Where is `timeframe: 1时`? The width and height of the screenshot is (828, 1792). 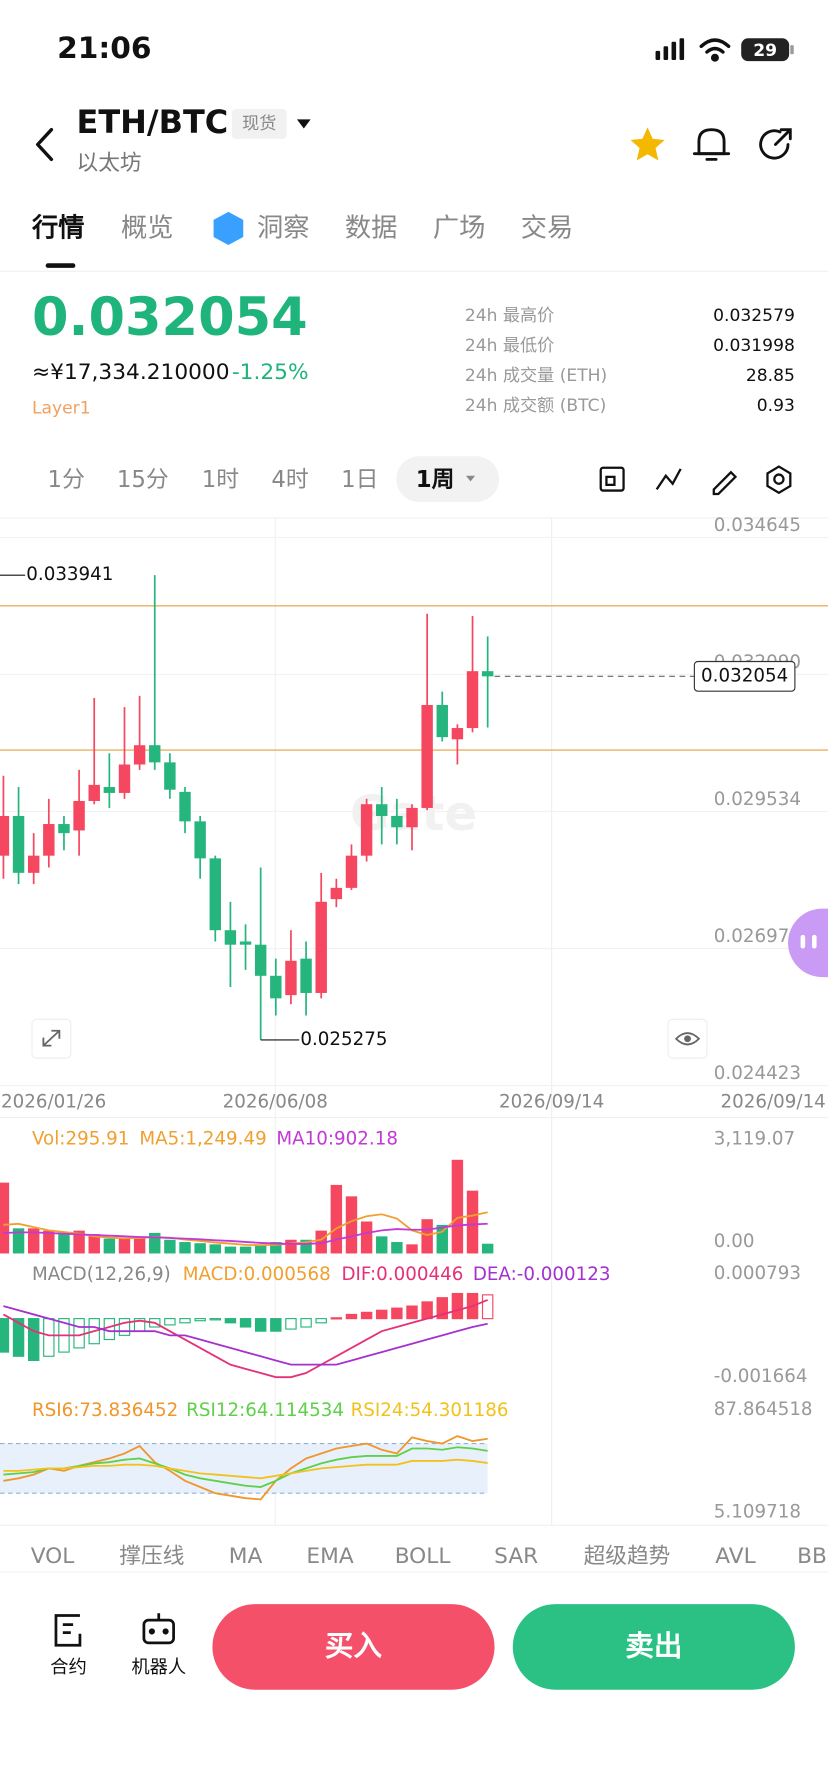 timeframe: 1时 is located at coordinates (220, 480).